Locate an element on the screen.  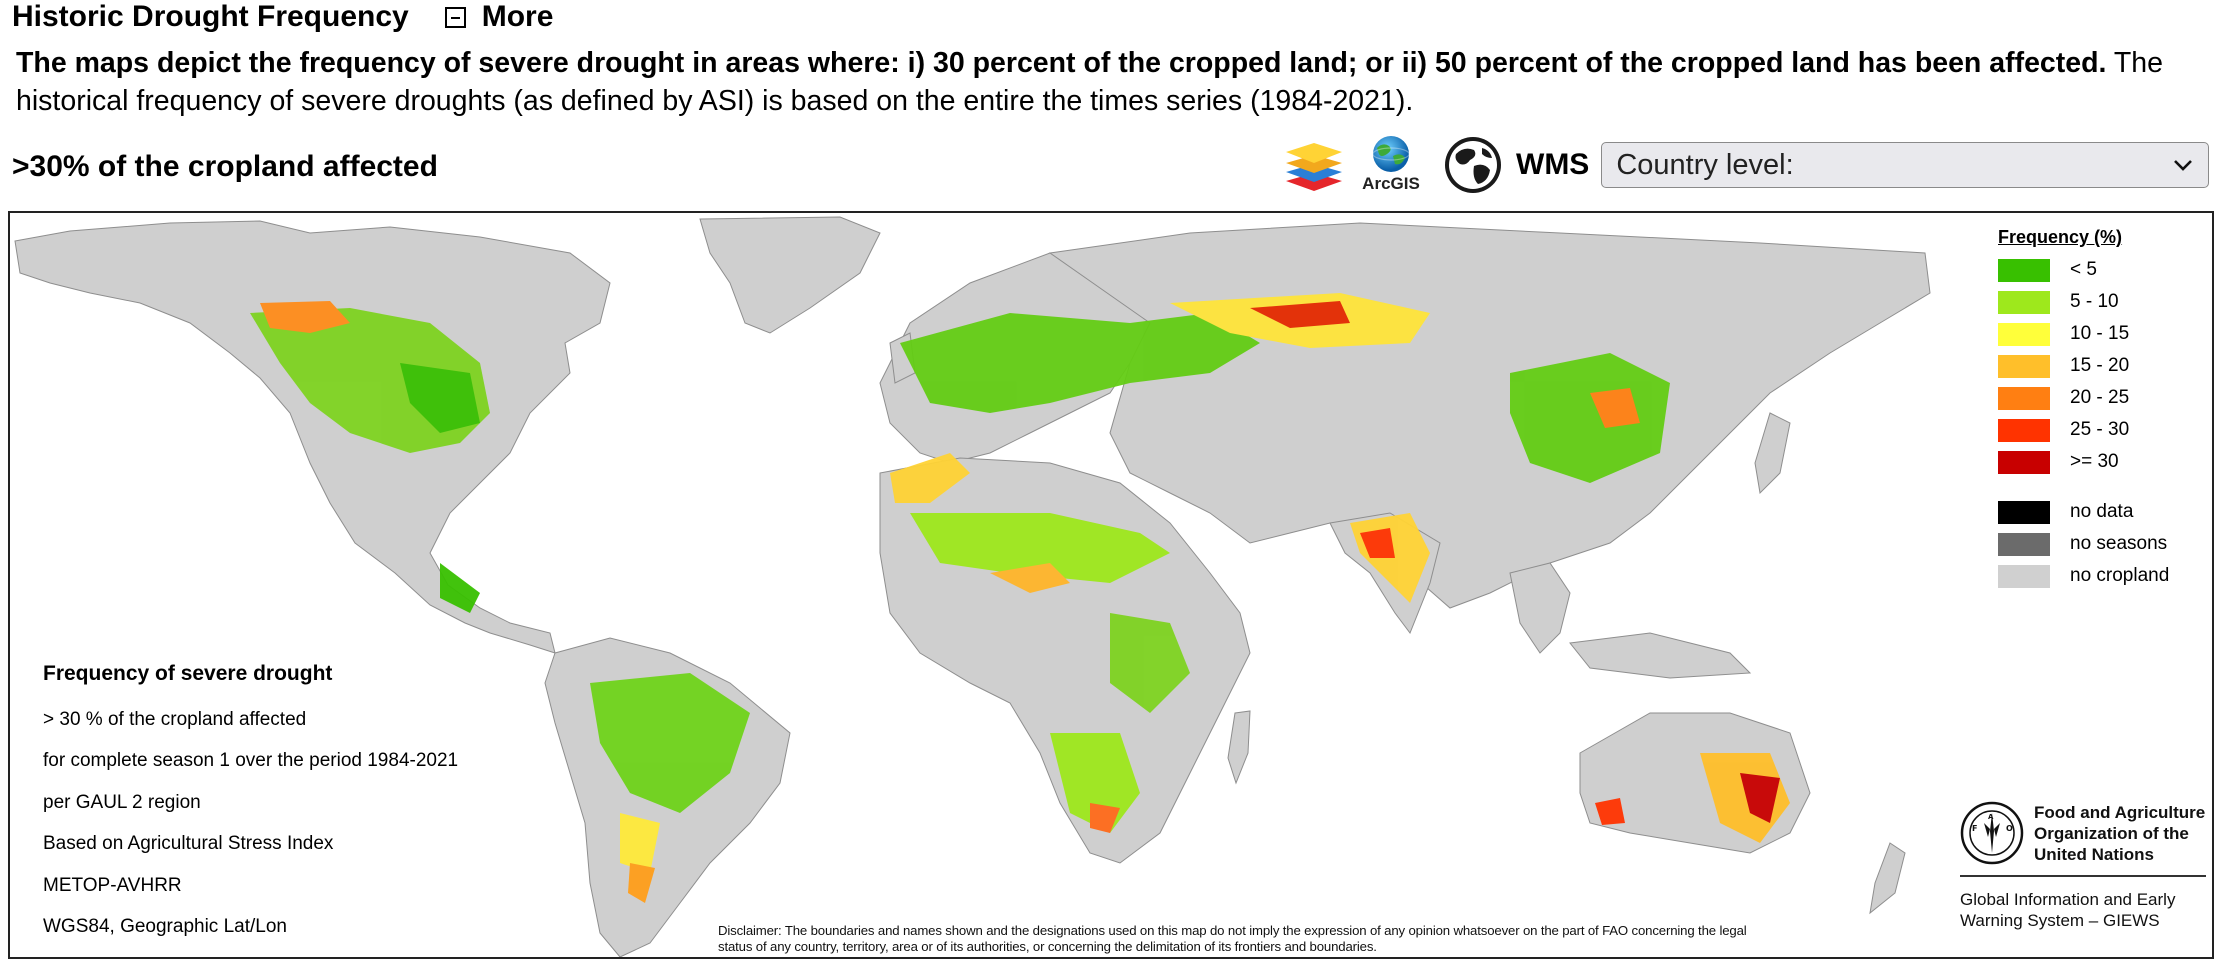
arcgis-button: ArcGIS is located at coordinates (1391, 165).